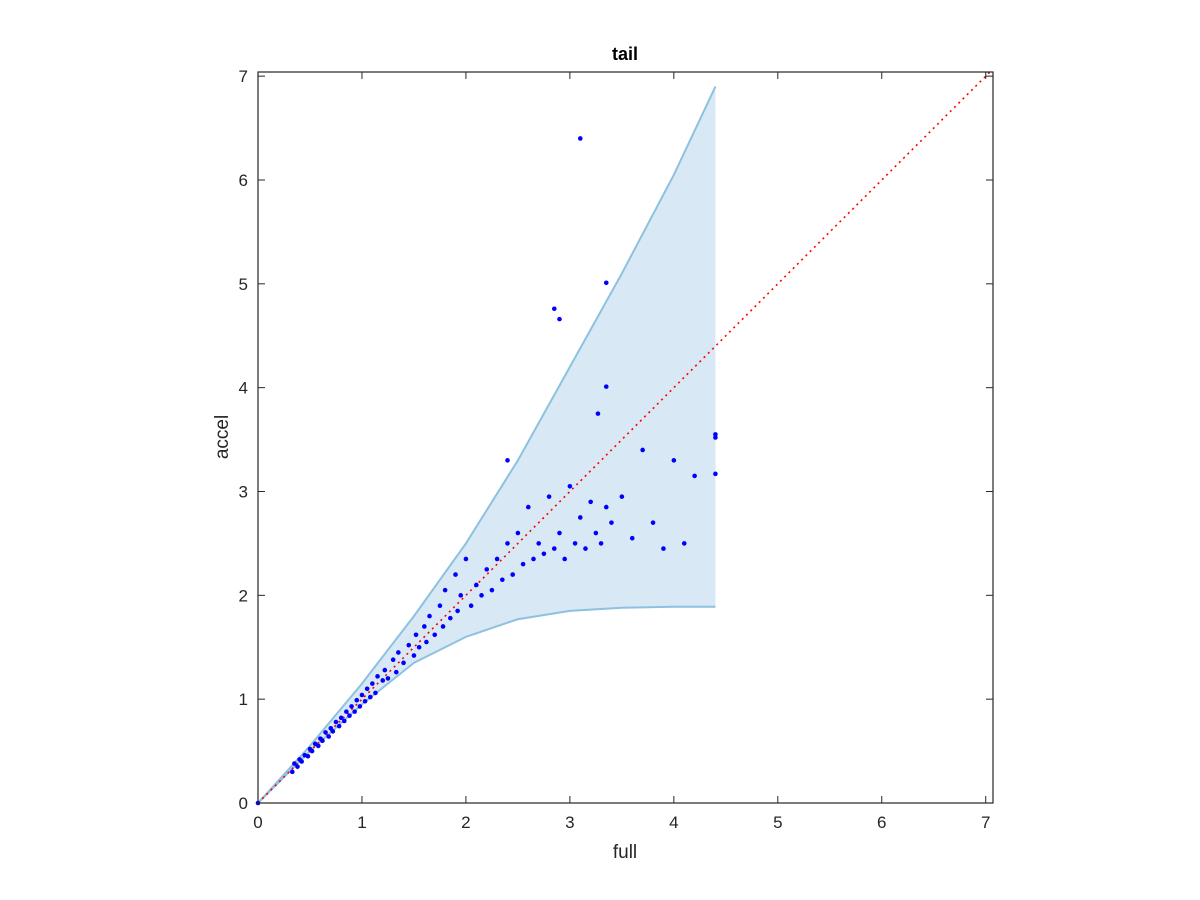 Image resolution: width=1200 pixels, height=900 pixels. What do you see at coordinates (625, 852) in the screenshot?
I see `x-axis-label: full` at bounding box center [625, 852].